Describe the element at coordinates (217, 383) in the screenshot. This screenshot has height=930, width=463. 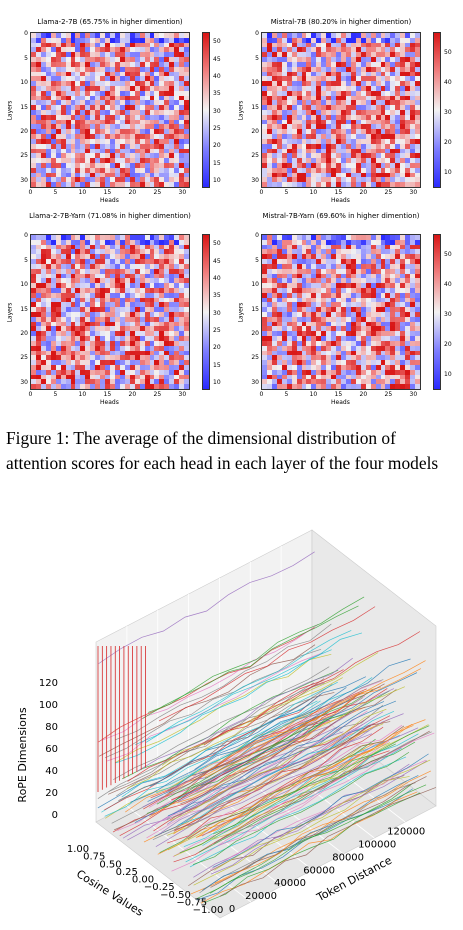
I see `colorbar-tick: 10` at that location.